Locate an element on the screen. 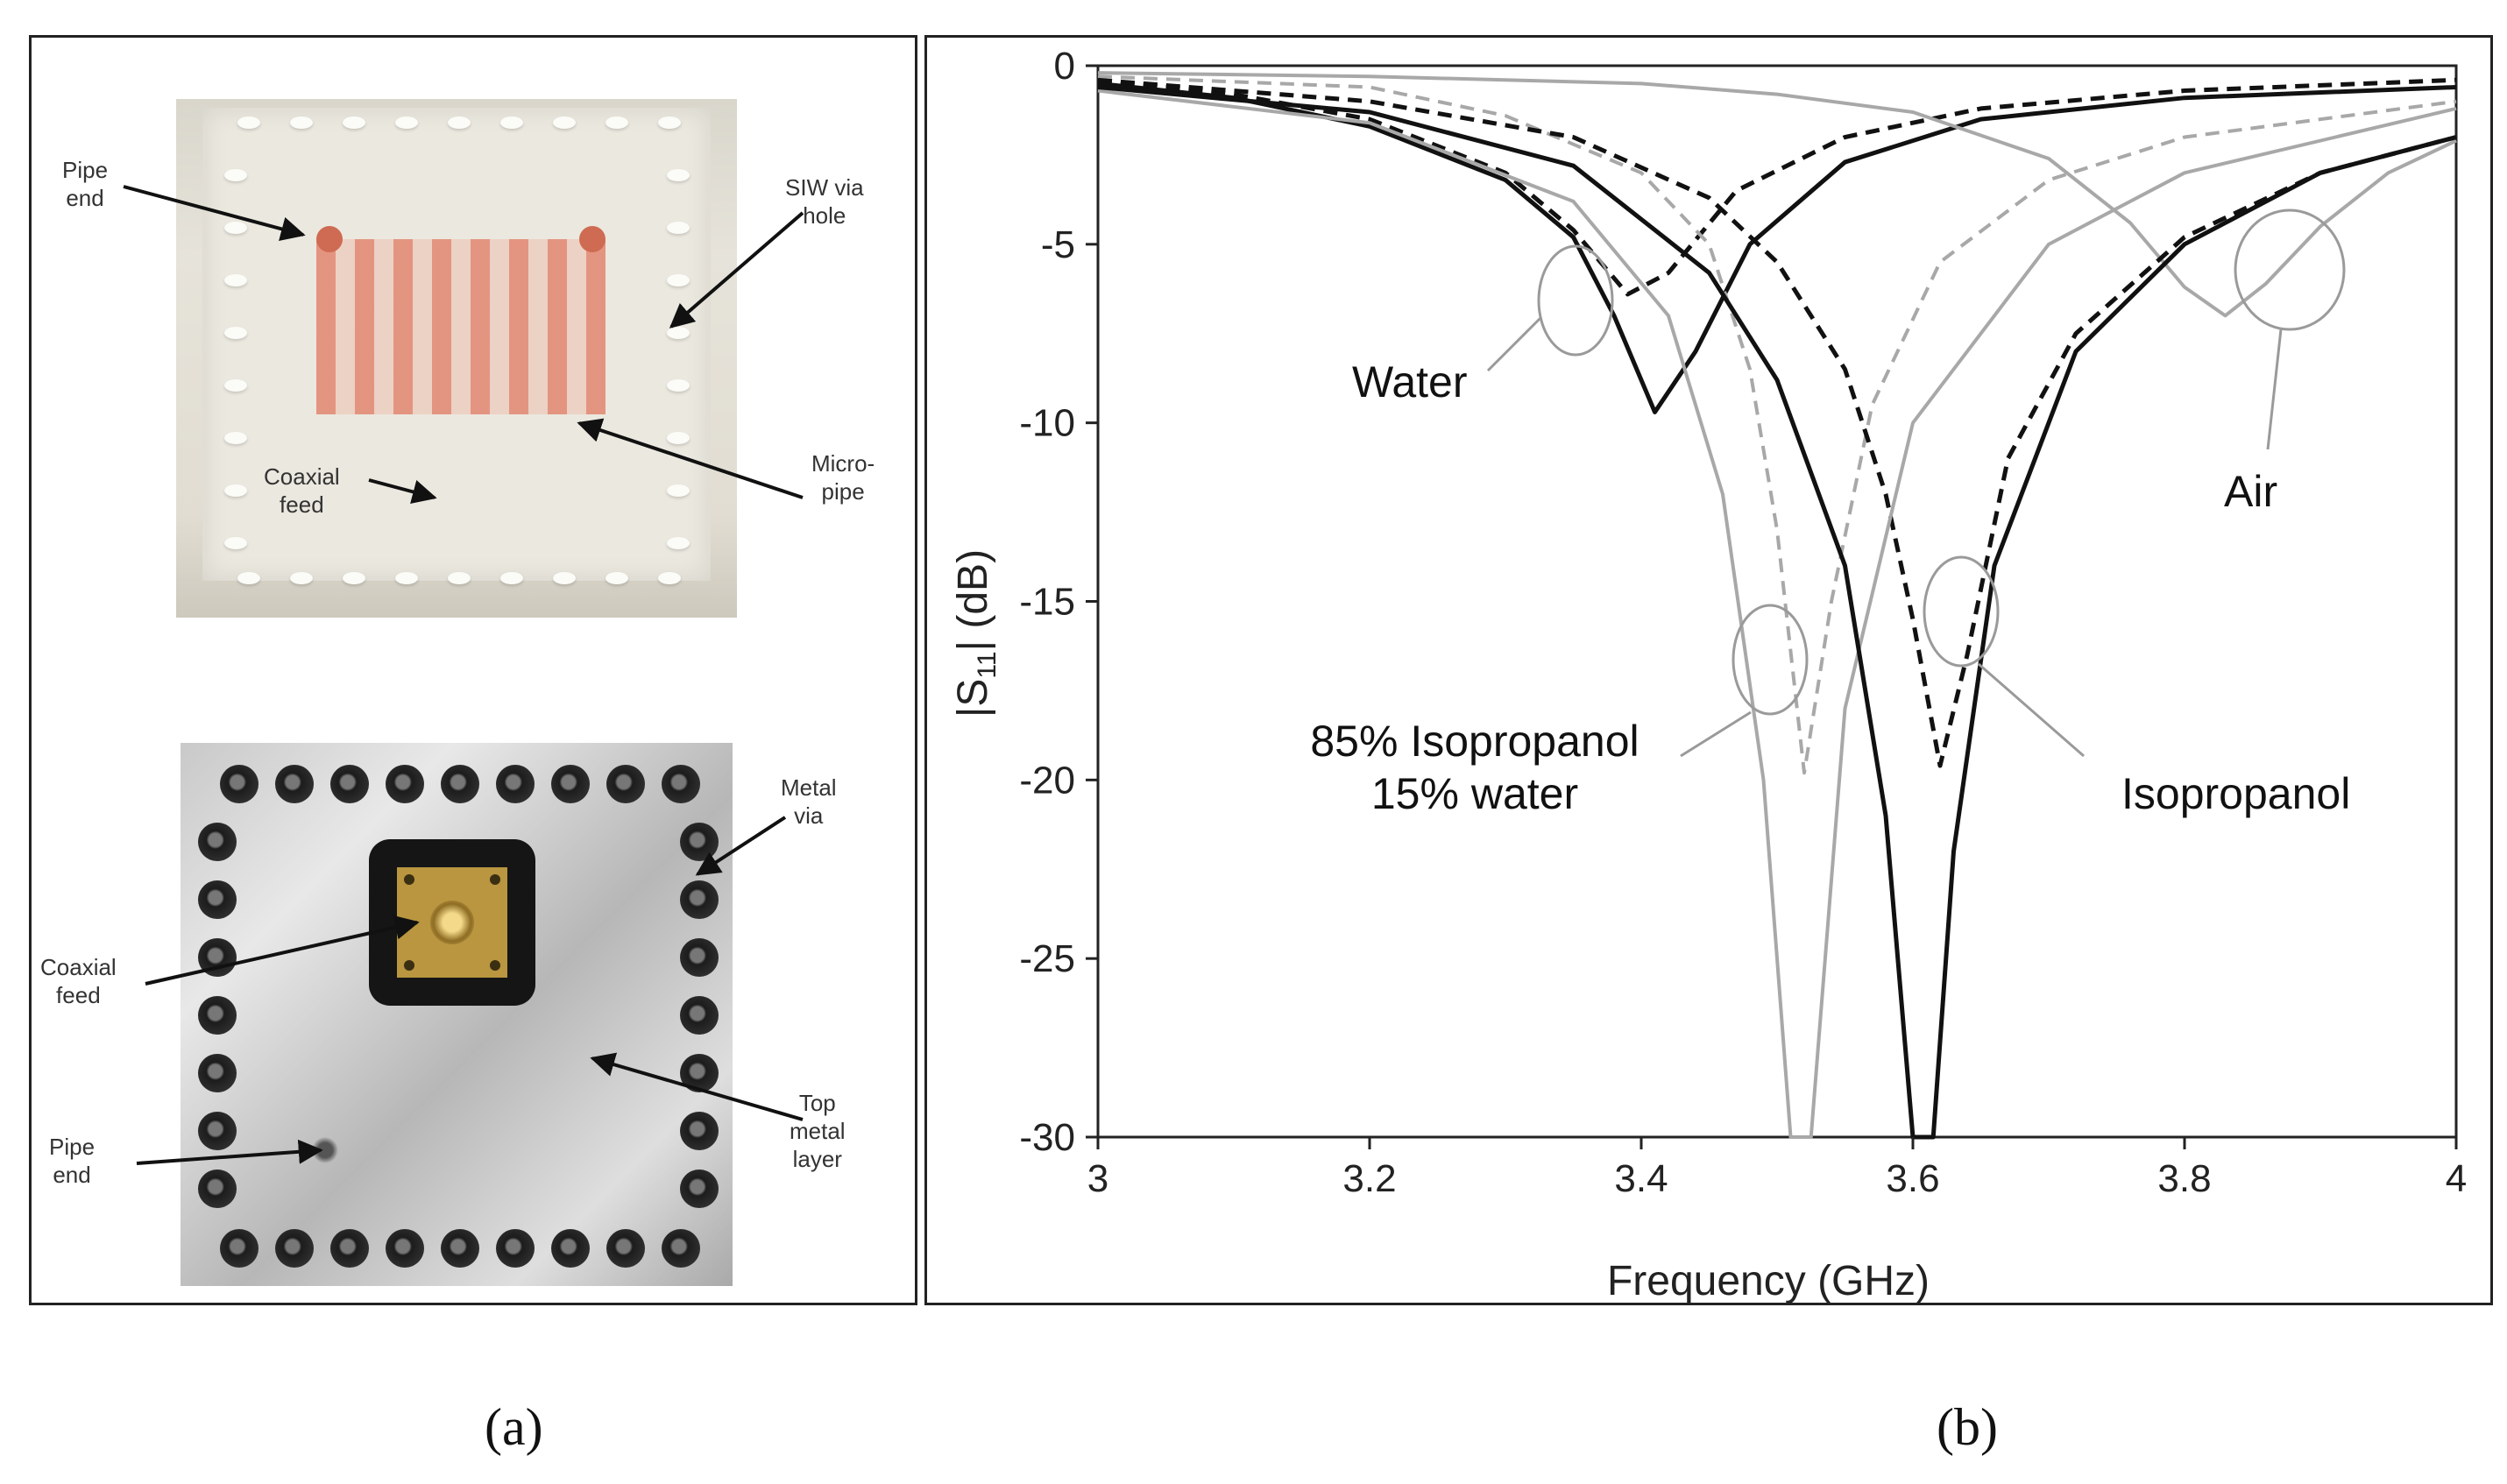 Image resolution: width=2507 pixels, height=1484 pixels. arrow-pipe-end-top is located at coordinates (214, 213).